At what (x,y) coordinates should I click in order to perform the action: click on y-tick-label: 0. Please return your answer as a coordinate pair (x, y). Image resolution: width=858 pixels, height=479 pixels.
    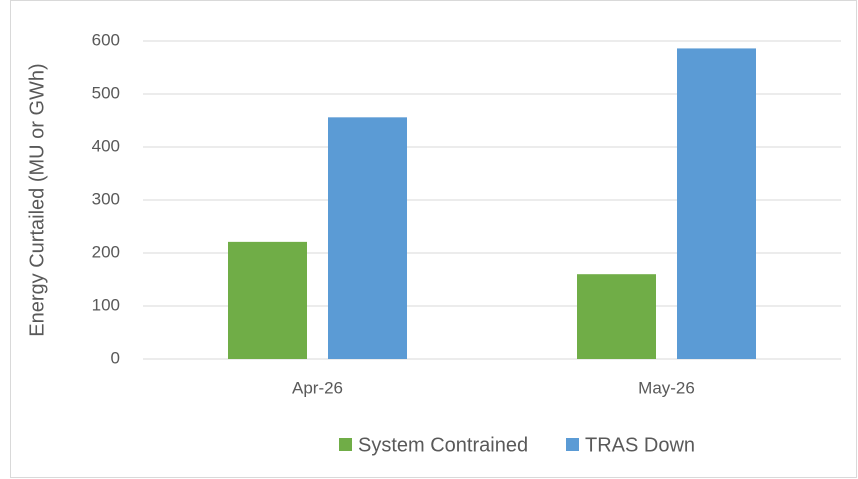
    Looking at the image, I should click on (115, 357).